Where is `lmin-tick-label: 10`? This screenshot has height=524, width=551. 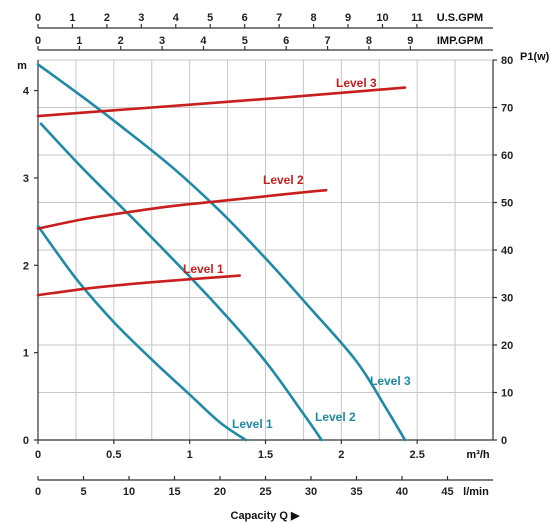
lmin-tick-label: 10 is located at coordinates (129, 492).